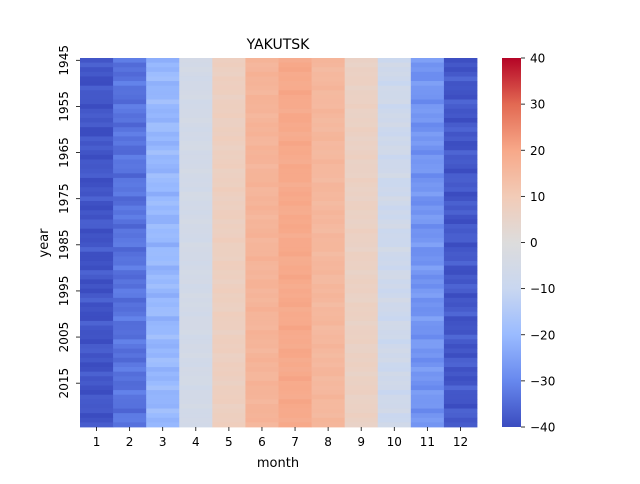 Image resolution: width=640 pixels, height=484 pixels. I want to click on x-tick-label: 10, so click(394, 442).